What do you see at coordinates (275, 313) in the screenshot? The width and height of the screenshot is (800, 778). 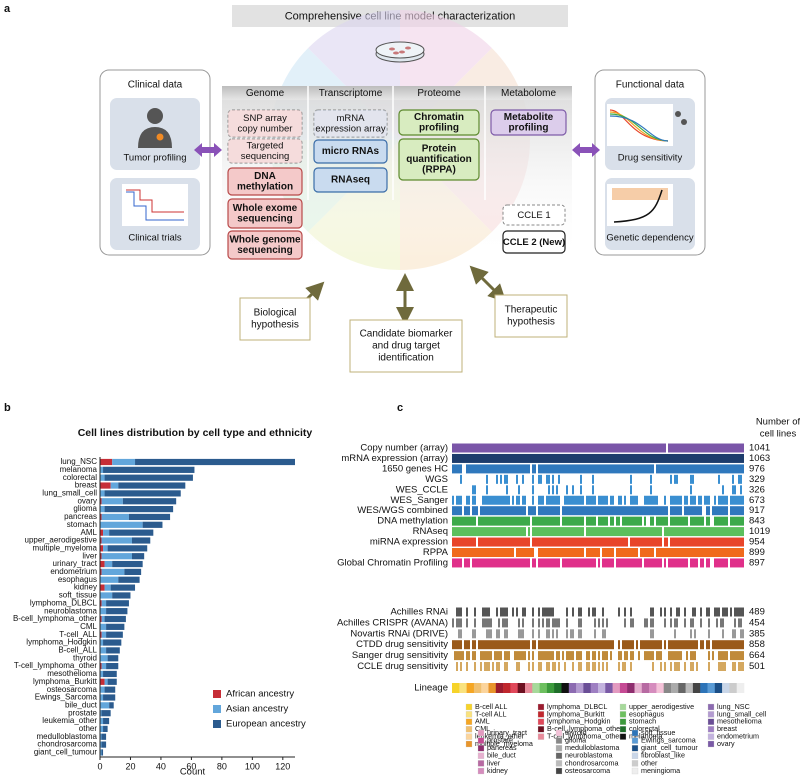 I see `outcome-label: Biological` at bounding box center [275, 313].